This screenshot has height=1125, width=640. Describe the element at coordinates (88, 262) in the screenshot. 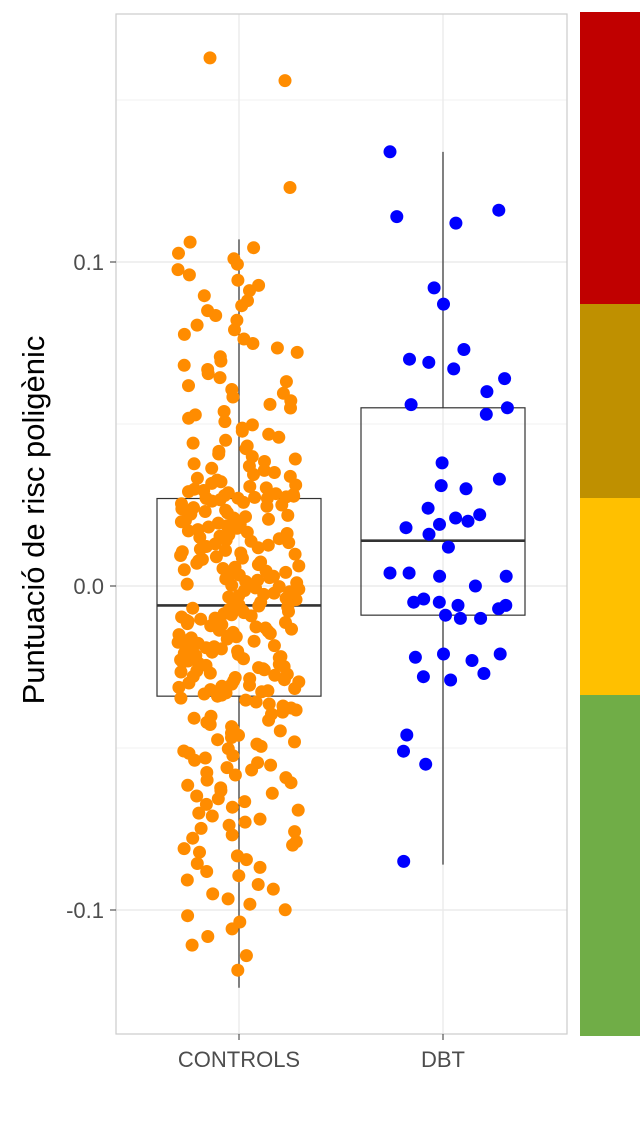

I see `y-tick-label: 0.1` at that location.